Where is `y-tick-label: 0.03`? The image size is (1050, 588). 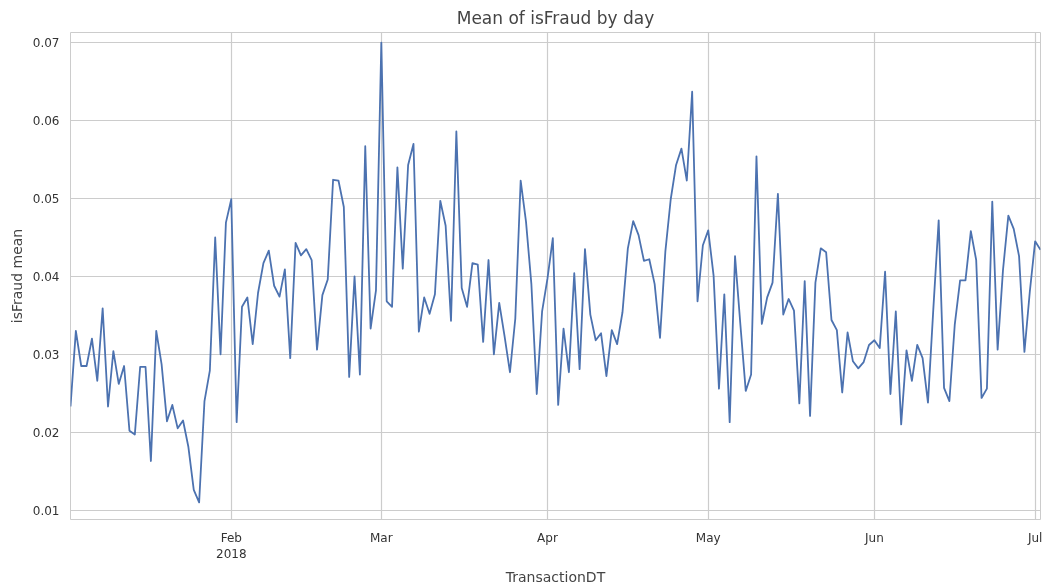 y-tick-label: 0.03 is located at coordinates (46, 354).